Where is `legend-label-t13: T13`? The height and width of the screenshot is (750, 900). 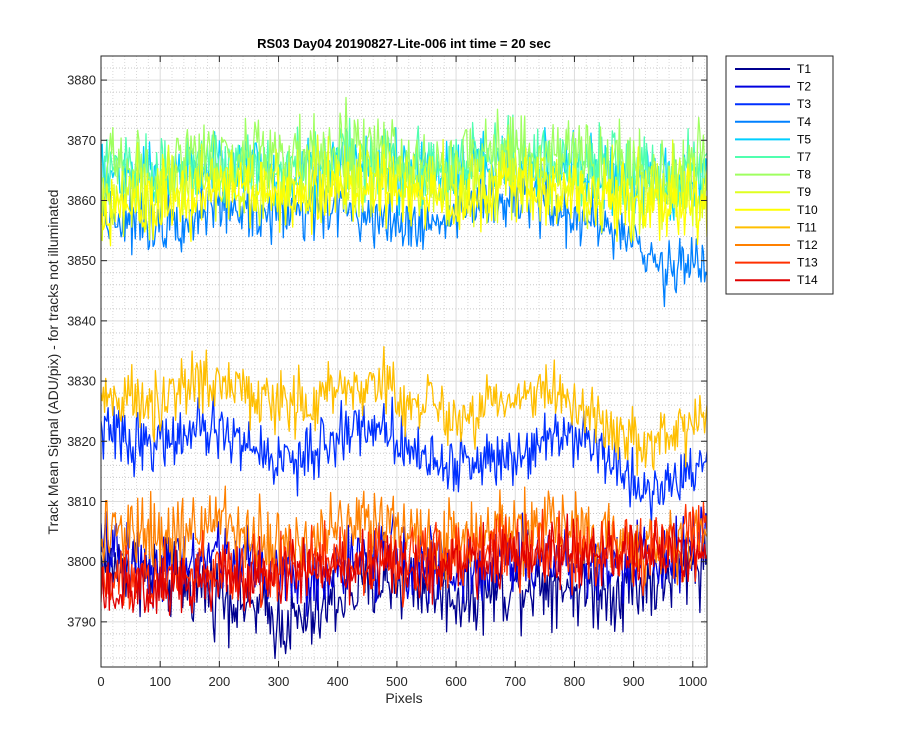
legend-label-t13: T13 is located at coordinates (807, 263).